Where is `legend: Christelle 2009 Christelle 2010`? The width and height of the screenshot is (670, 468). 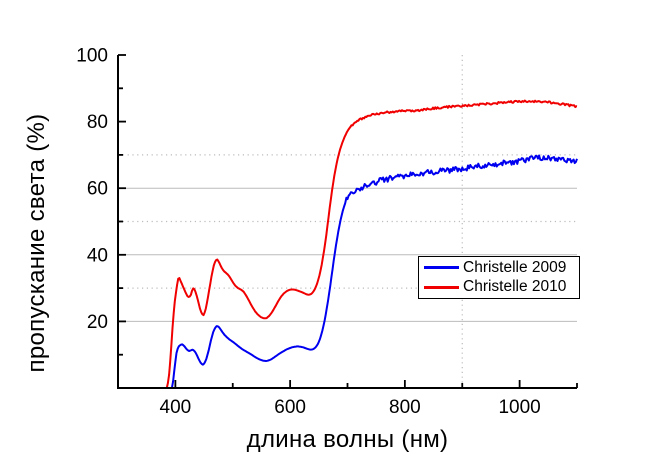
legend: Christelle 2009 Christelle 2010 is located at coordinates (499, 277).